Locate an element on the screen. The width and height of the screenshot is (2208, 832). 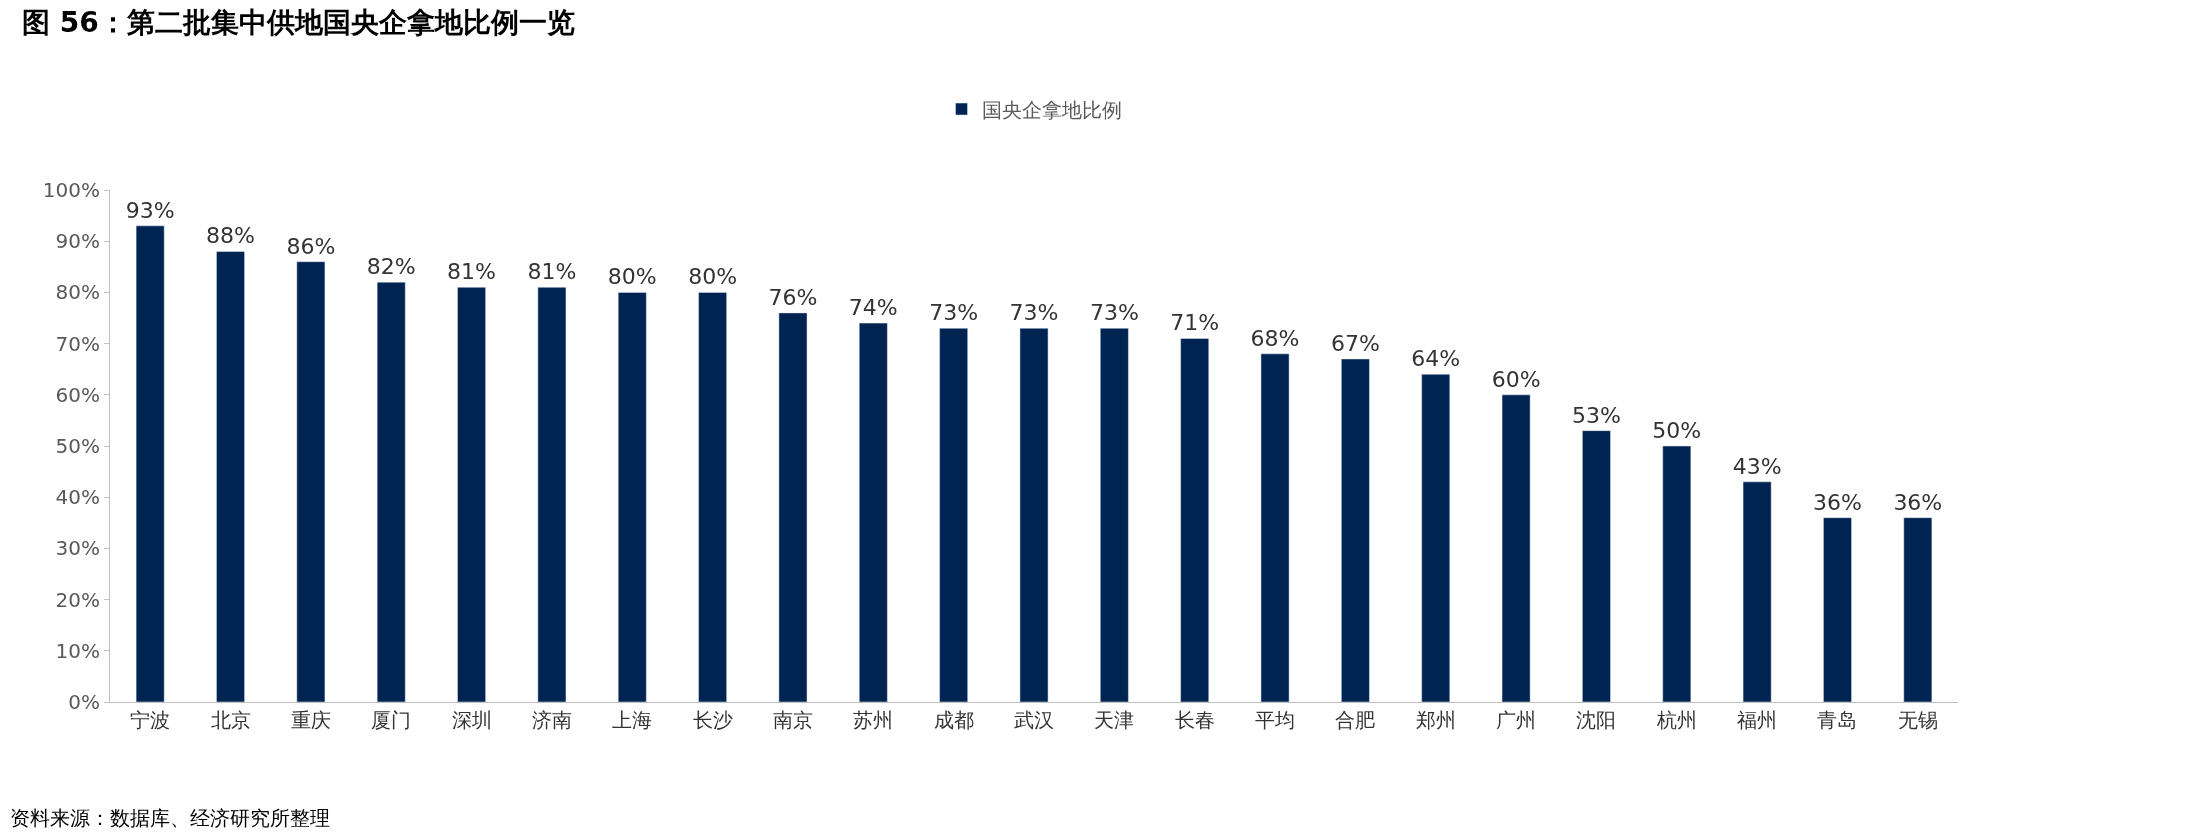
x-tick-label: 厦门 is located at coordinates (391, 720).